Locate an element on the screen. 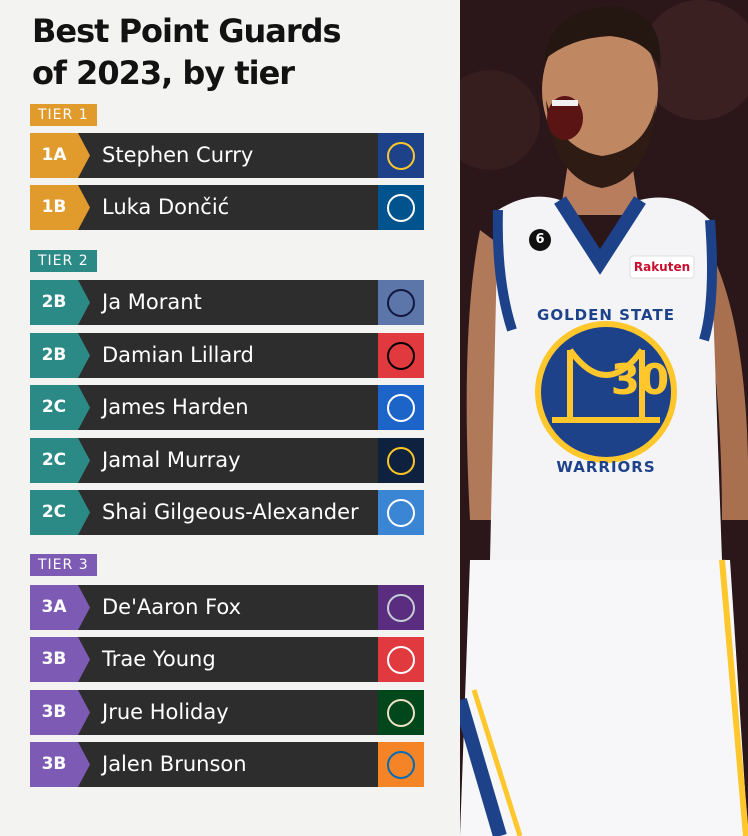 The height and width of the screenshot is (836, 748). grizzlies-logo-icon is located at coordinates (401, 302).